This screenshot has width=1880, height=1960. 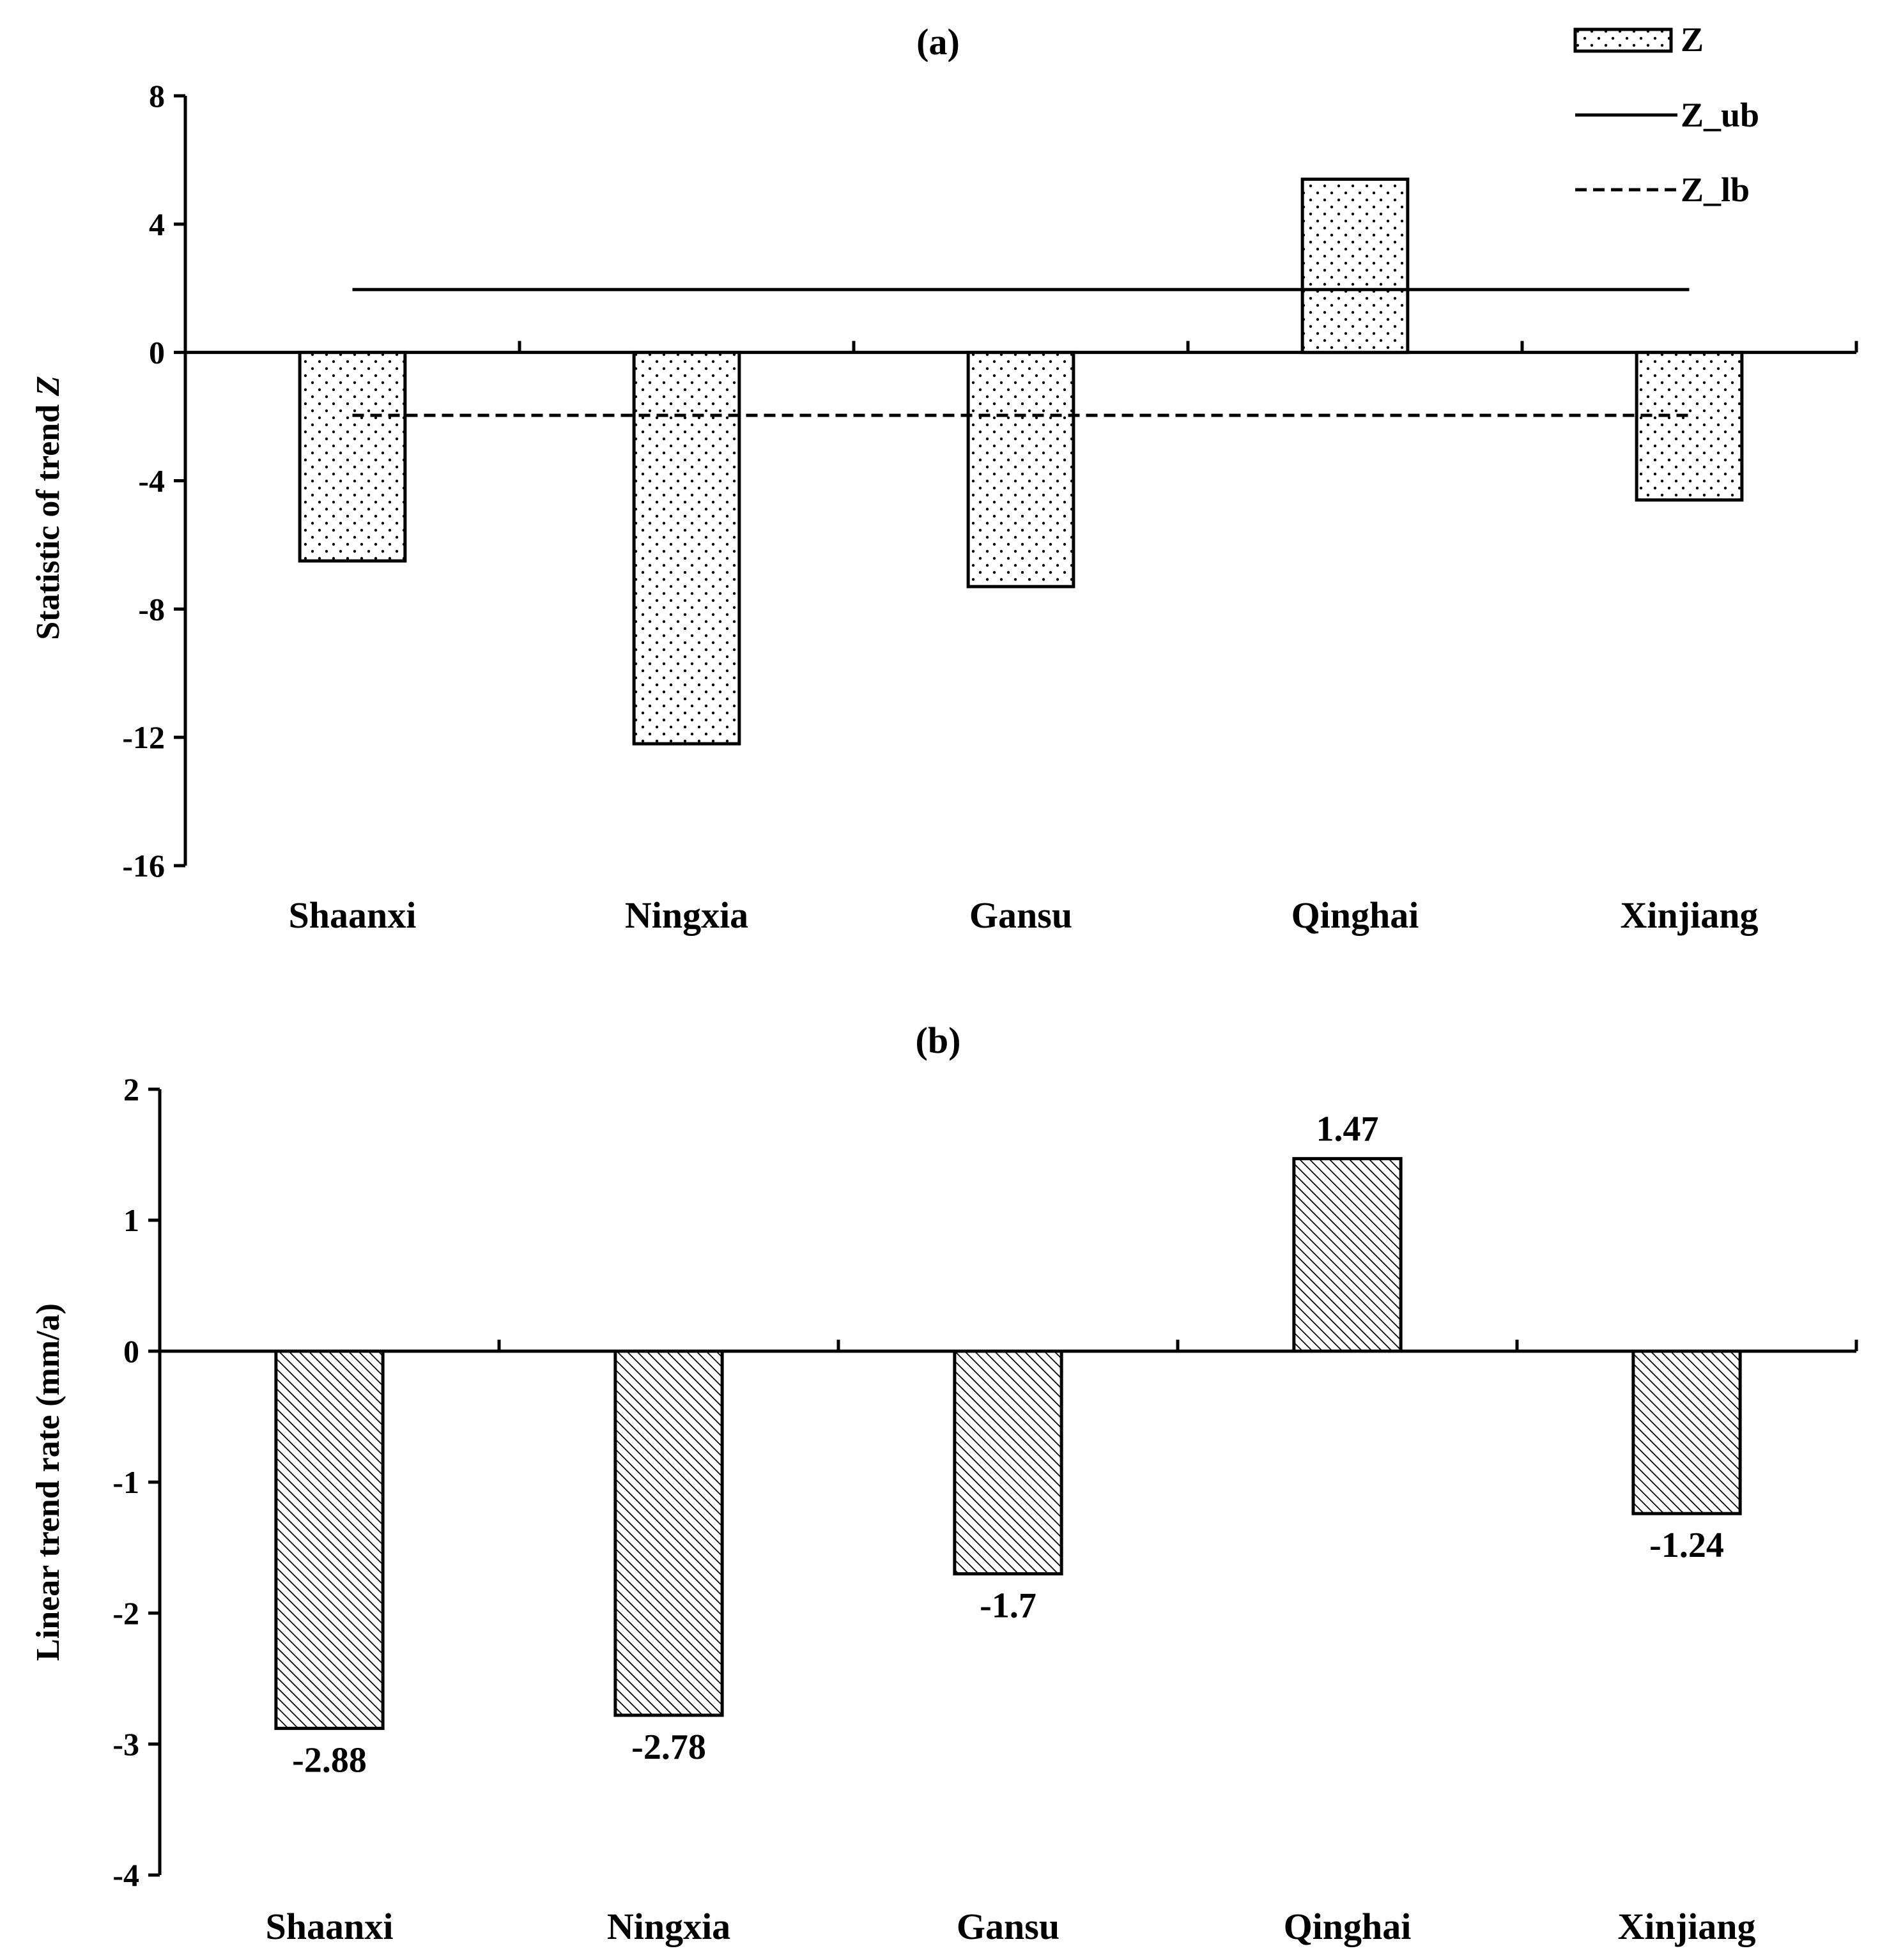 I want to click on a-y-tick-label: -4, so click(x=151, y=481).